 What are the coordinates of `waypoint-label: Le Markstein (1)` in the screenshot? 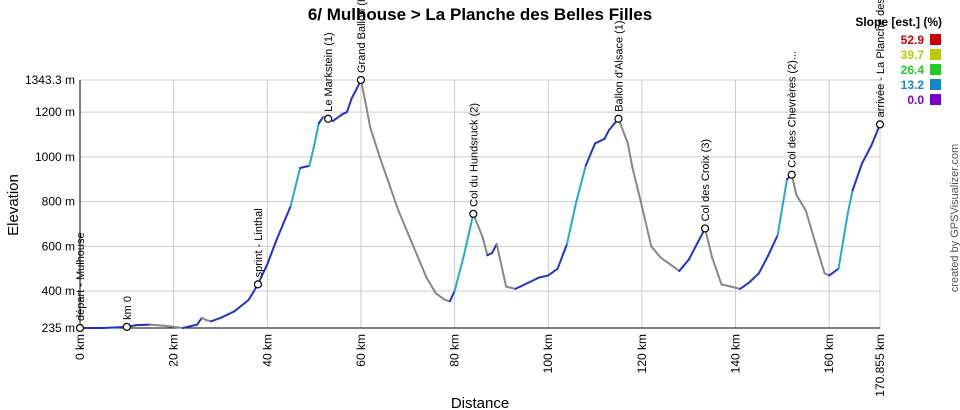 It's located at (329, 71).